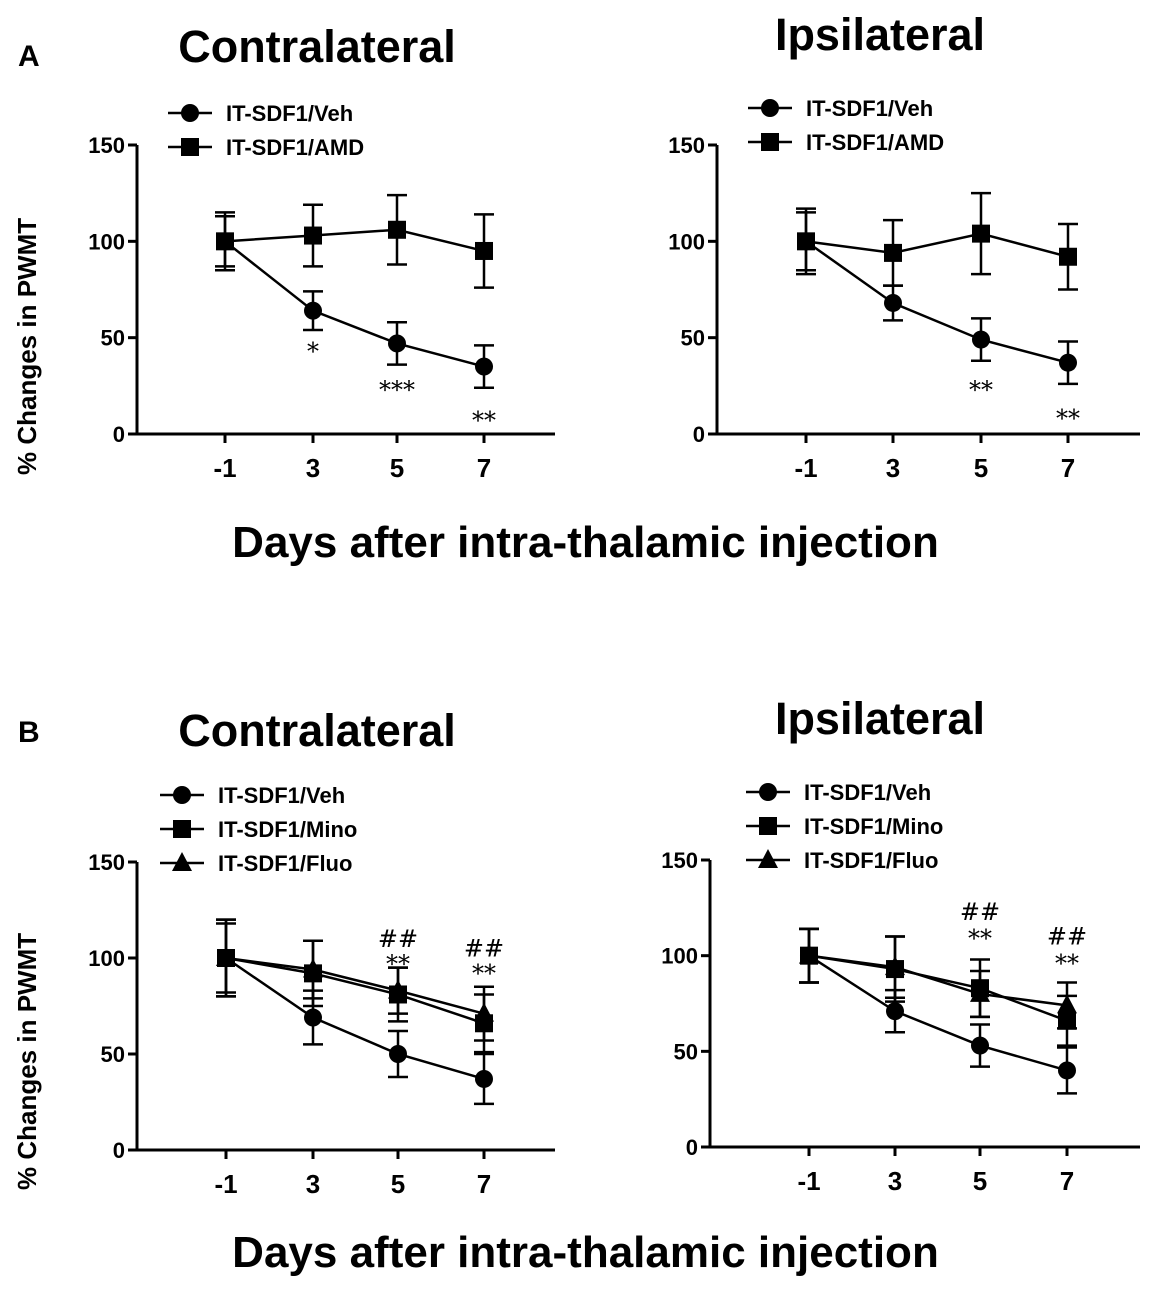  I want to click on series-it-sdf1-veh, so click(938, 1011).